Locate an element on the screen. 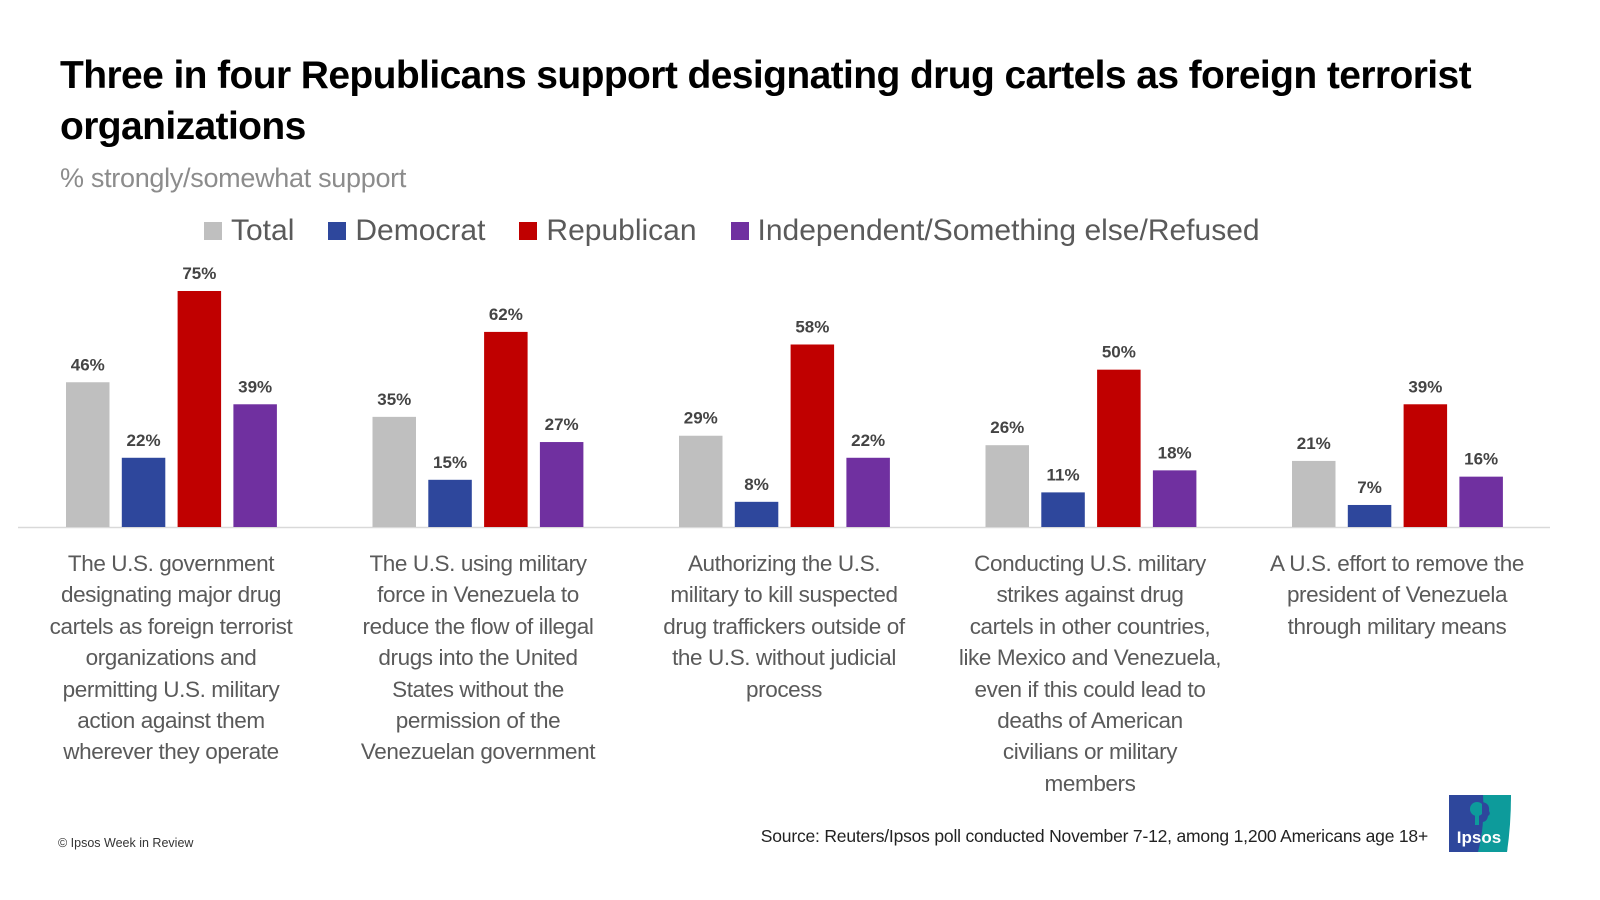 Image resolution: width=1600 pixels, height=900 pixels. value-label-independent: 16% is located at coordinates (1481, 459).